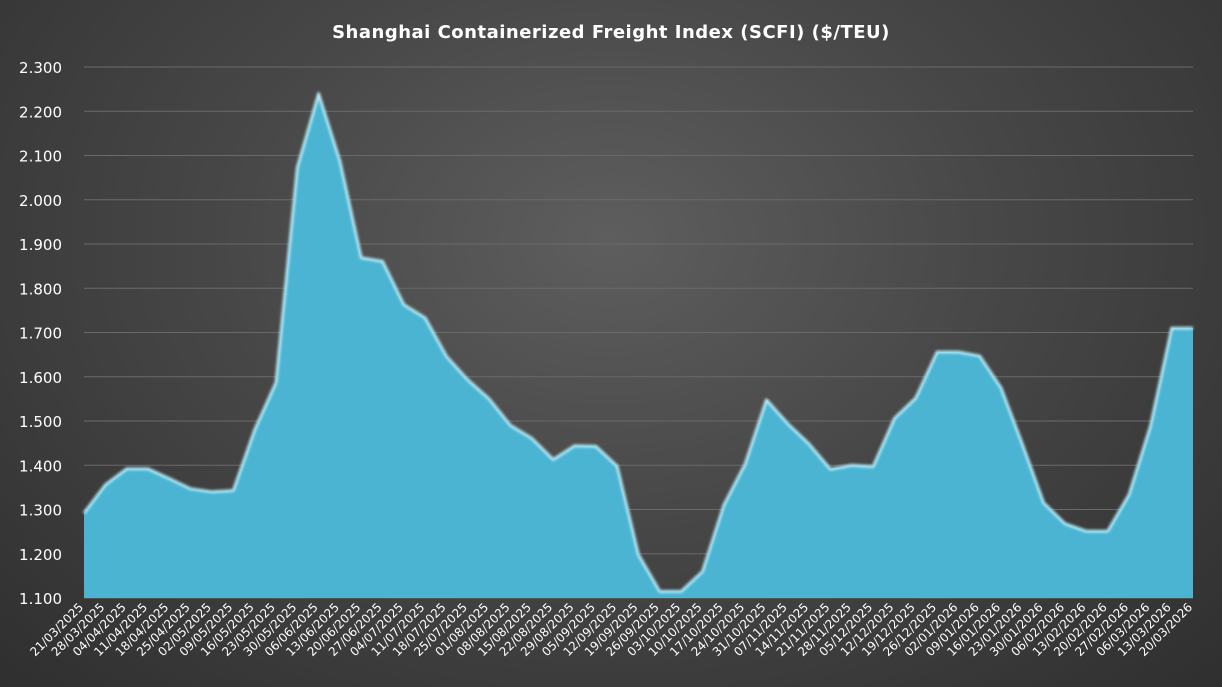  What do you see at coordinates (40, 555) in the screenshot?
I see `y-tick-label: 1.200` at bounding box center [40, 555].